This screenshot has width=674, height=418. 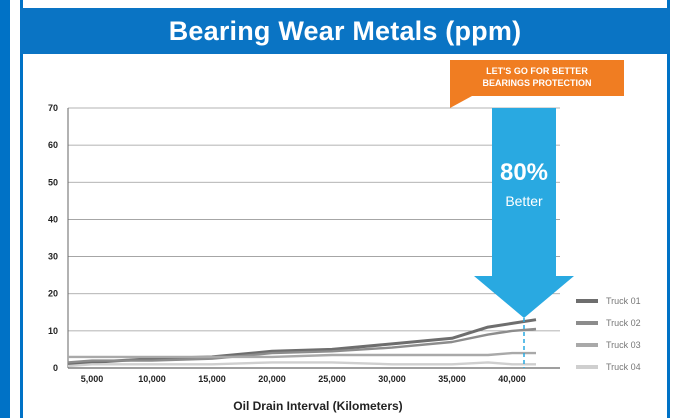 What do you see at coordinates (317, 406) in the screenshot?
I see `x-axis-label: Oil Drain Interval (Kilometers)` at bounding box center [317, 406].